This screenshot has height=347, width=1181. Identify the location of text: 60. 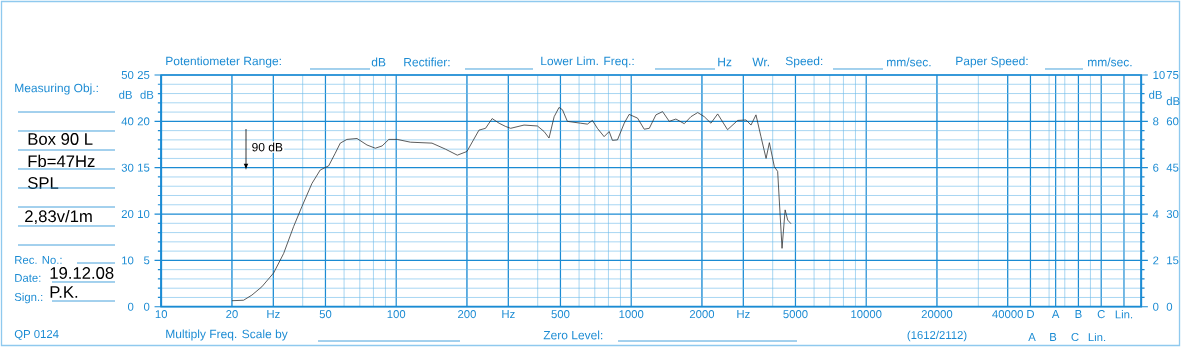
(1172, 121).